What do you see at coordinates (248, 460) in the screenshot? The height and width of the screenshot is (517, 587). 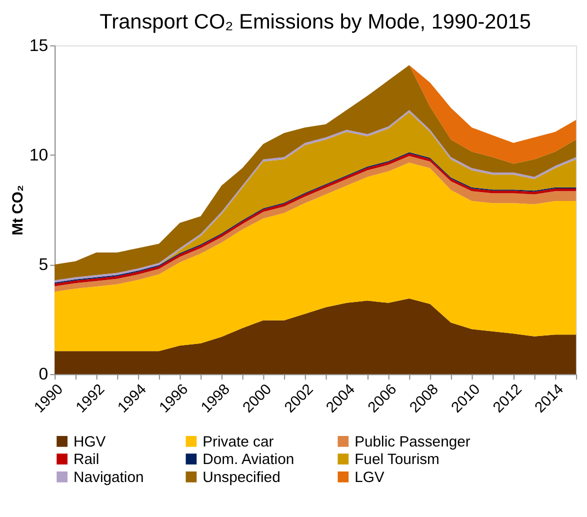 I see `legend-label: Dom. Aviation` at bounding box center [248, 460].